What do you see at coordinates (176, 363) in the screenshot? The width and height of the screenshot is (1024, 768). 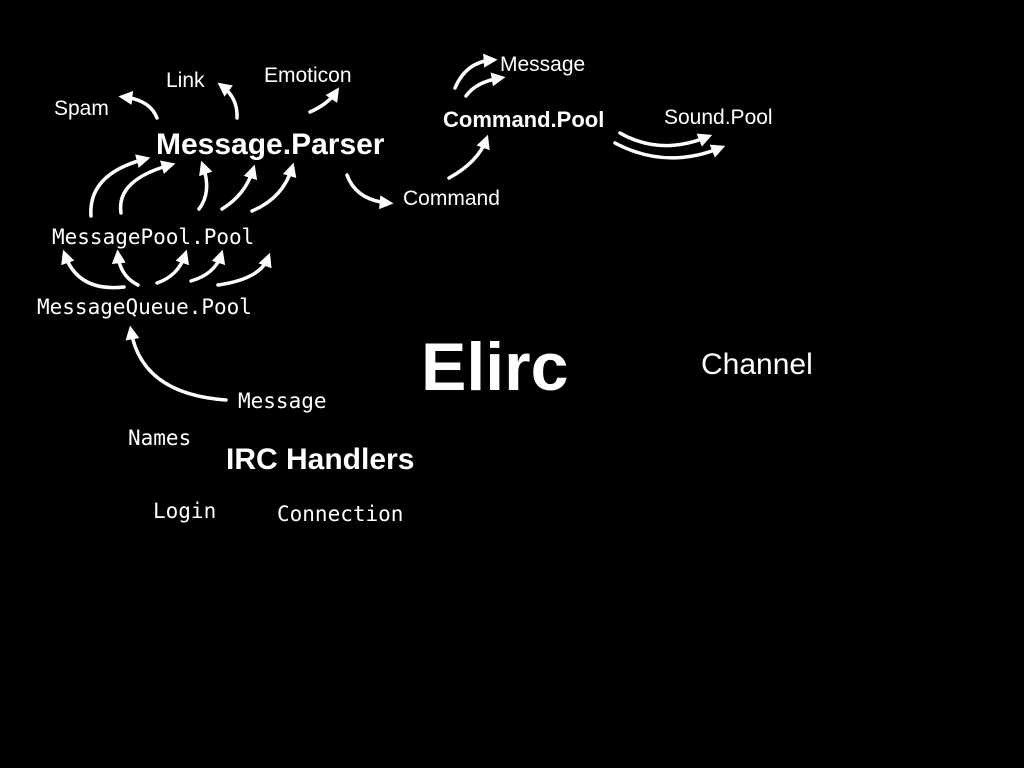 I see `arrow-message-to-queue` at bounding box center [176, 363].